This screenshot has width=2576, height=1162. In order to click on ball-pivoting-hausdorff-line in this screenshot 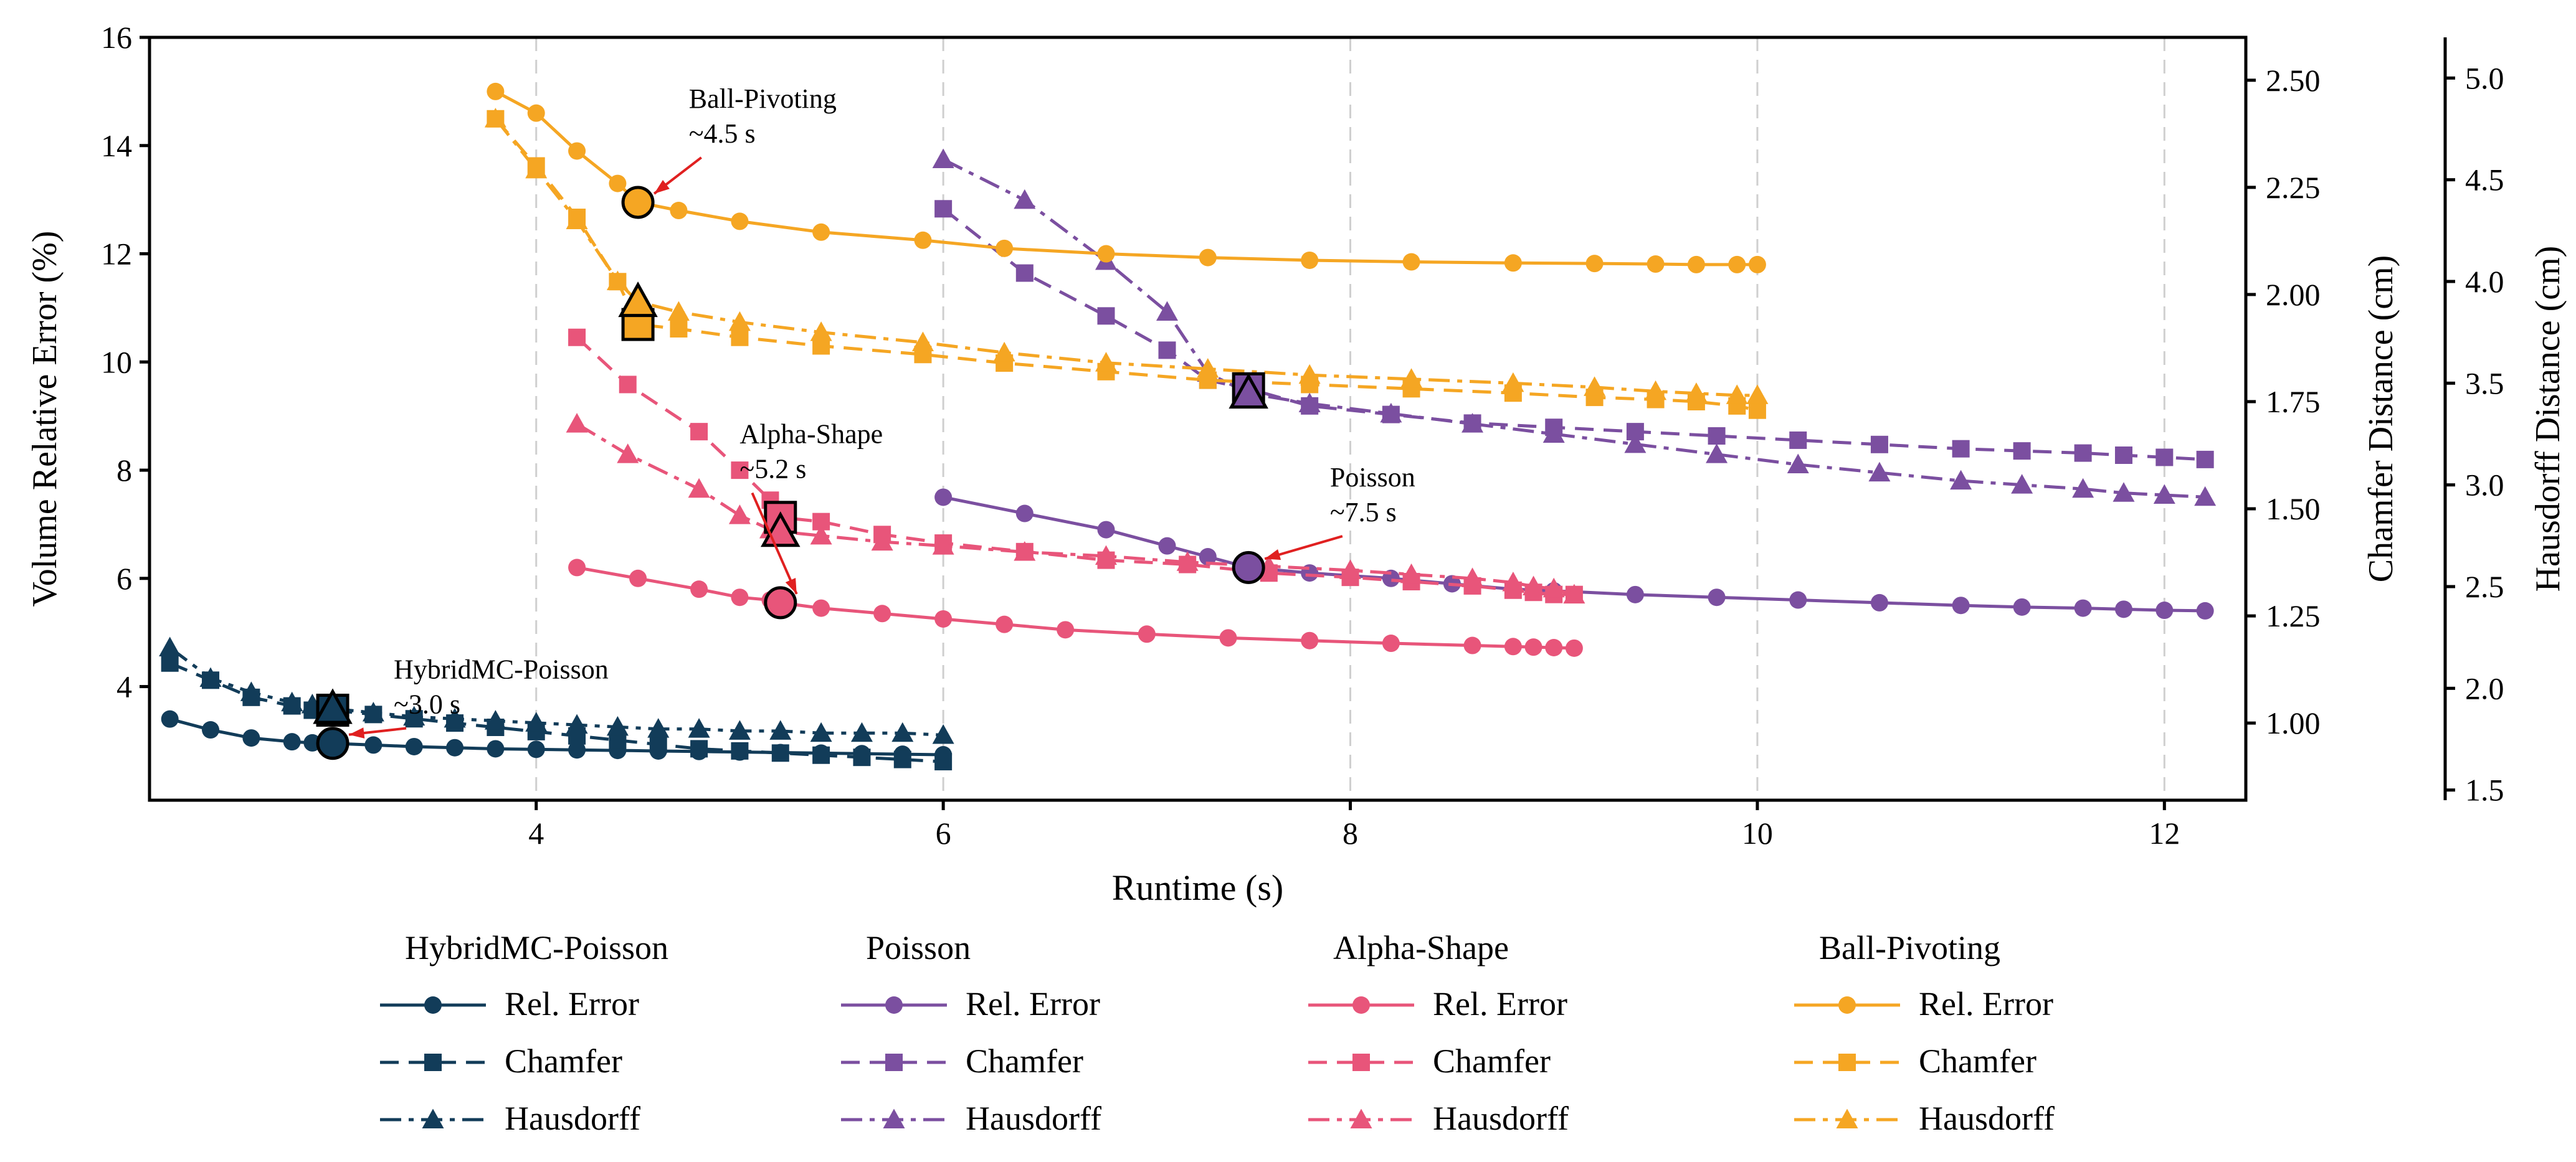, I will do `click(1125, 258)`.